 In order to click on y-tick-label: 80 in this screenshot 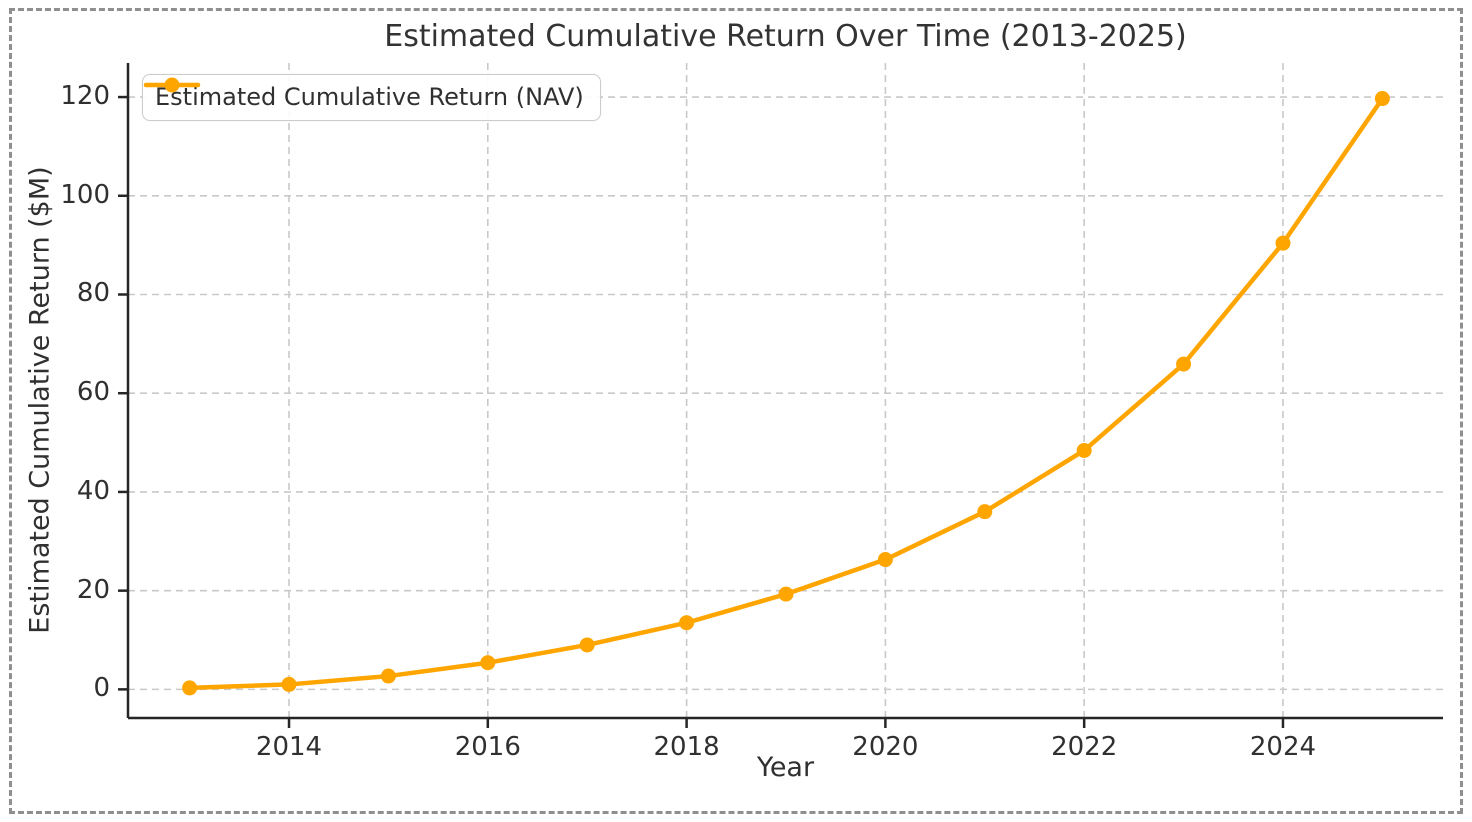, I will do `click(93, 293)`.